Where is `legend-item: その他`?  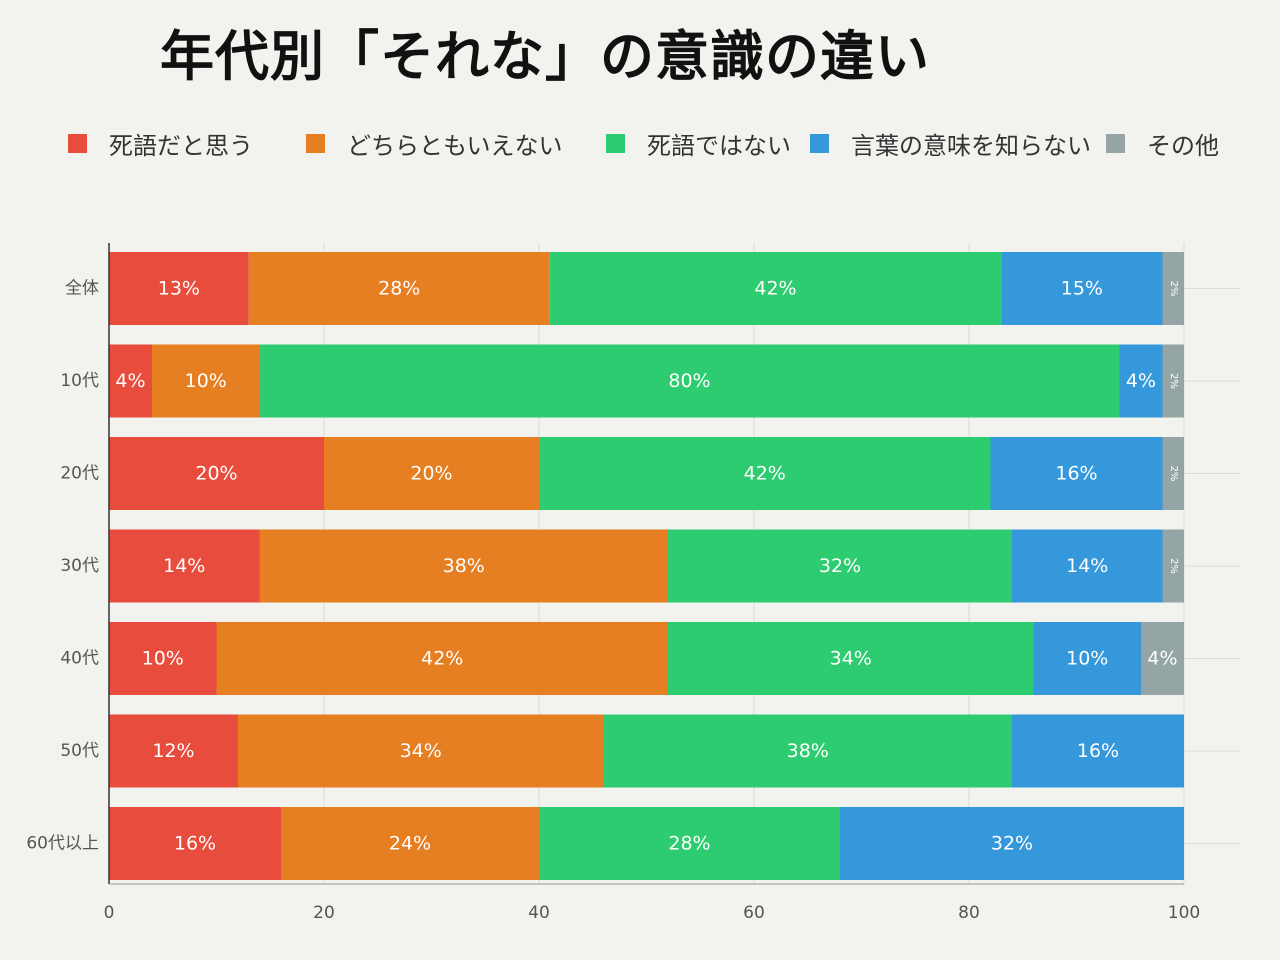
legend-item: その他 is located at coordinates (1162, 143).